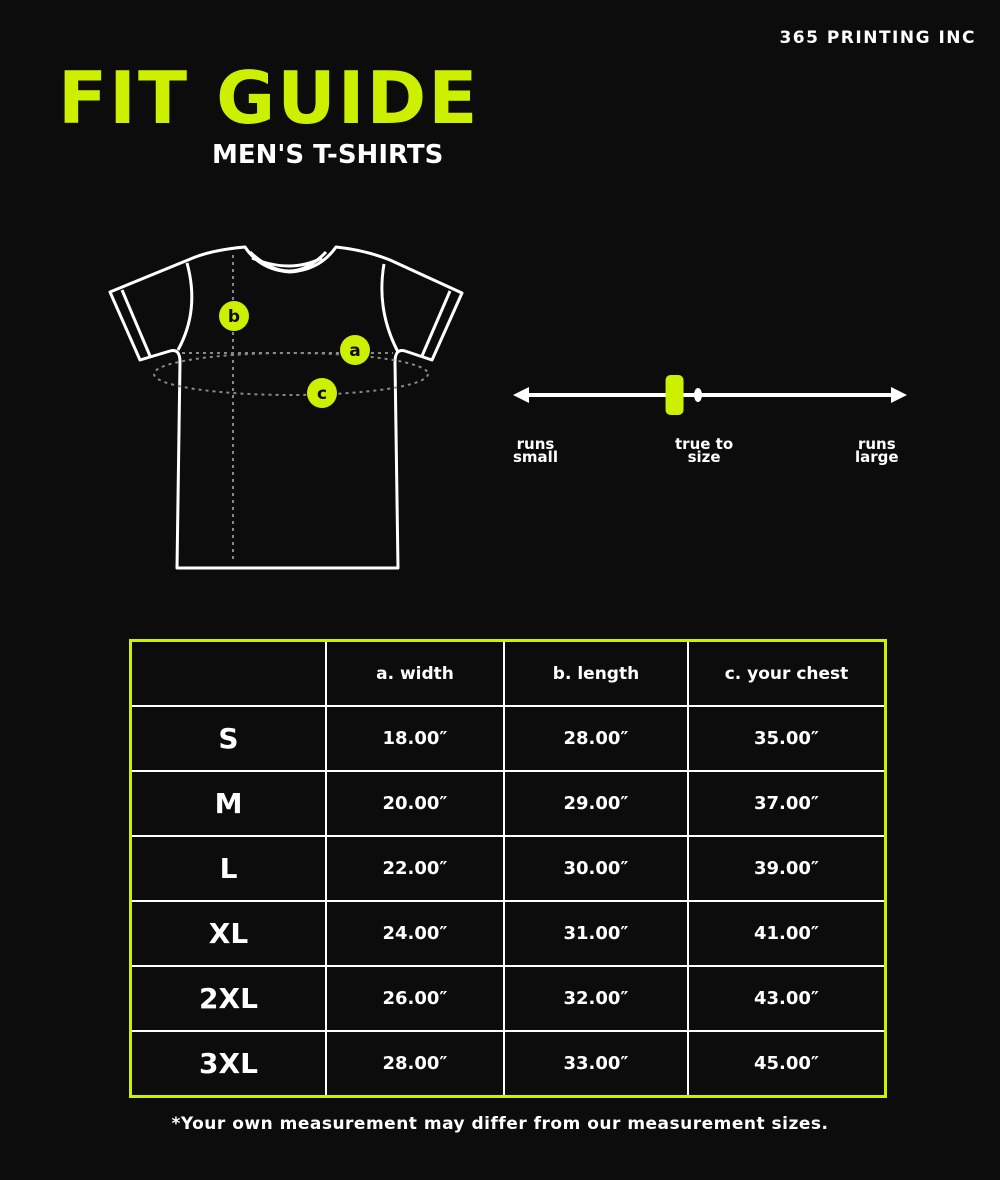 The width and height of the screenshot is (1000, 1180). Describe the element at coordinates (535, 450) in the screenshot. I see `runs-small-label: runs small` at that location.